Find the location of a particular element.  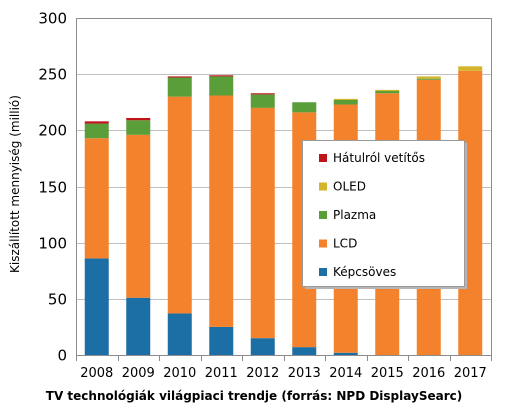

x-tick-label: 2010 is located at coordinates (179, 373).